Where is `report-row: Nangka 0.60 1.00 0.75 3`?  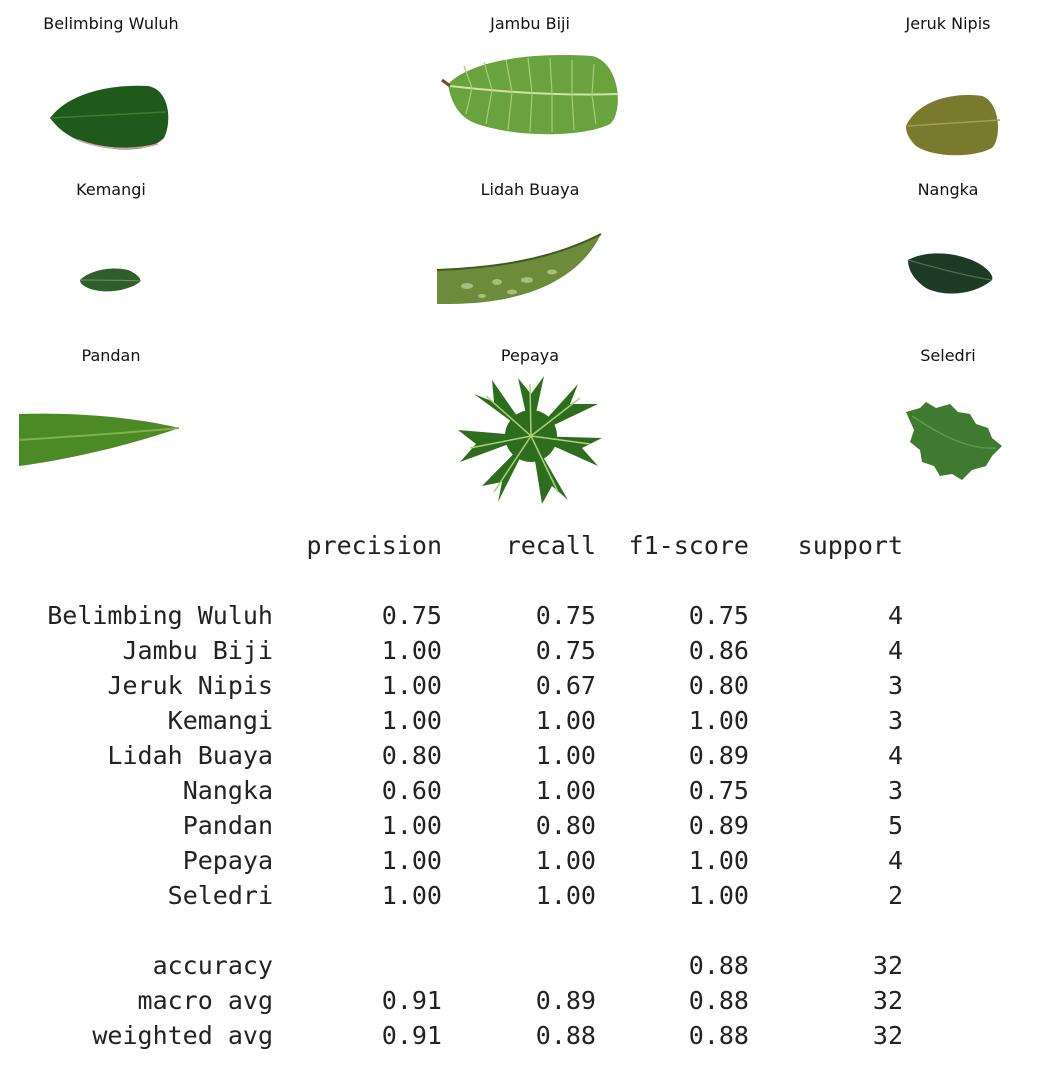 report-row: Nangka 0.60 1.00 0.75 3 is located at coordinates (518, 790).